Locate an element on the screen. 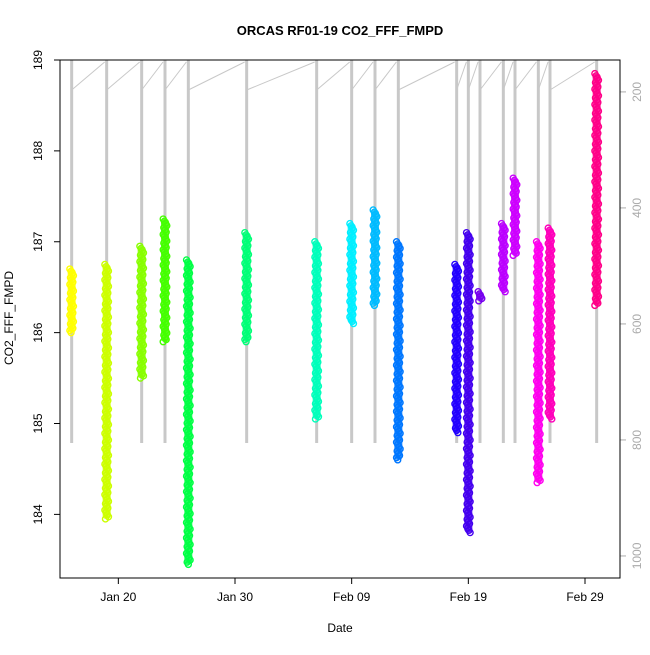 This screenshot has width=650, height=655. y-tick-label: 188 is located at coordinates (38, 151).